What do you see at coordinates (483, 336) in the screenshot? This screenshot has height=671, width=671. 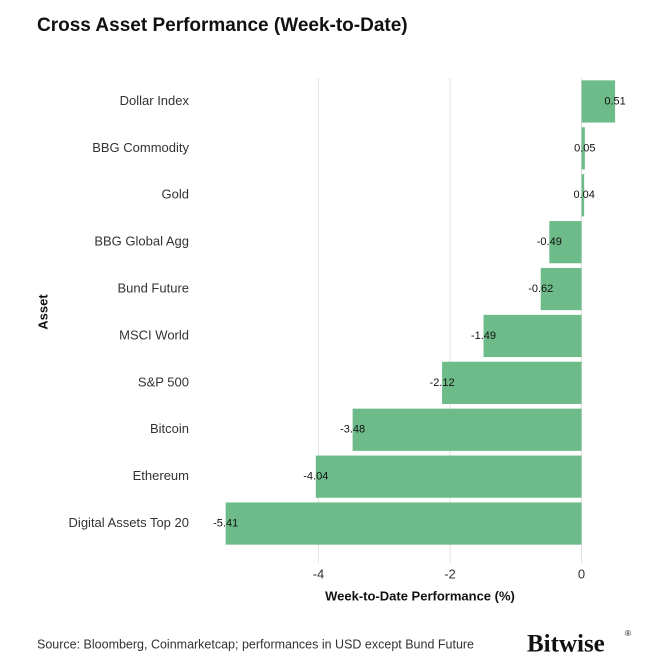 I see `data-label: -1.49` at bounding box center [483, 336].